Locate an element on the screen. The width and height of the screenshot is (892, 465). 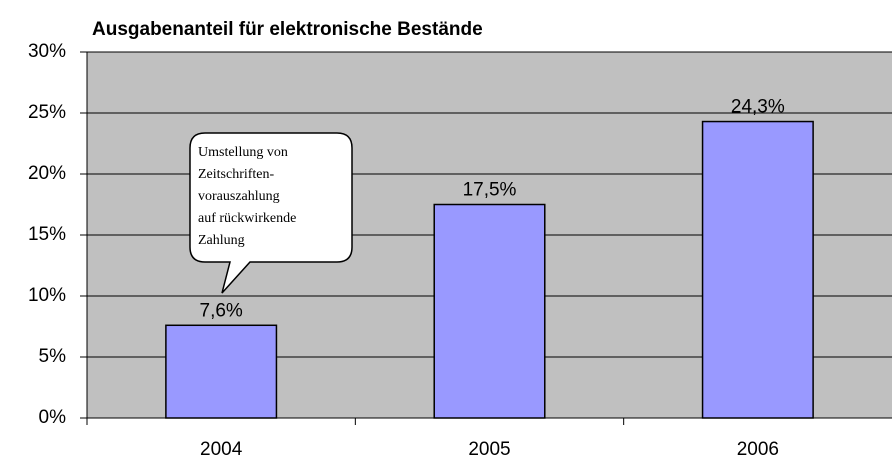
x-tick-label: 2005 is located at coordinates (489, 449).